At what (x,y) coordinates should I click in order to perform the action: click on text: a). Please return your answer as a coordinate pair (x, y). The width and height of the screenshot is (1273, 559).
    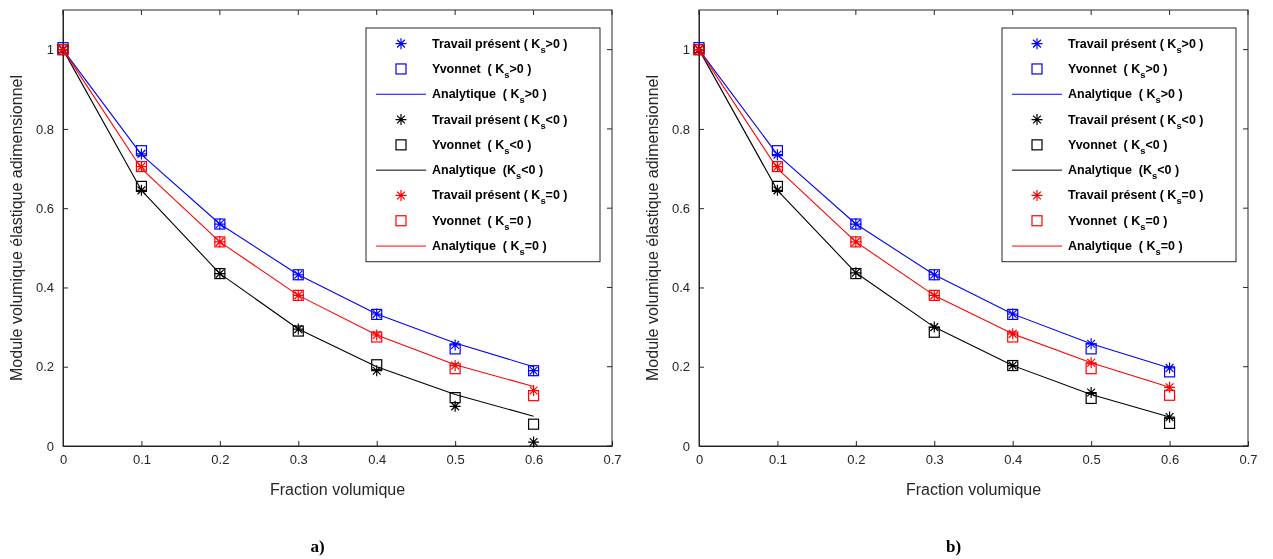
    Looking at the image, I should click on (317, 546).